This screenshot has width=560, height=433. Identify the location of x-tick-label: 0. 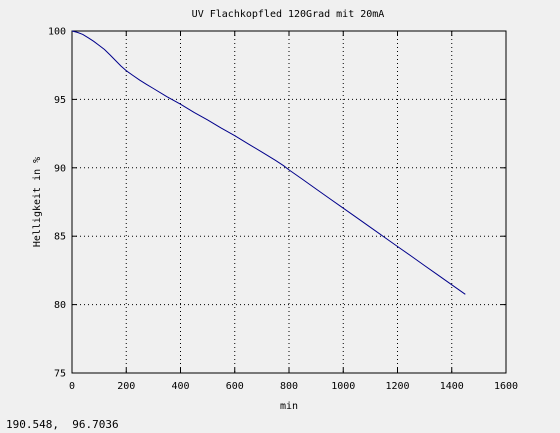
(72, 386).